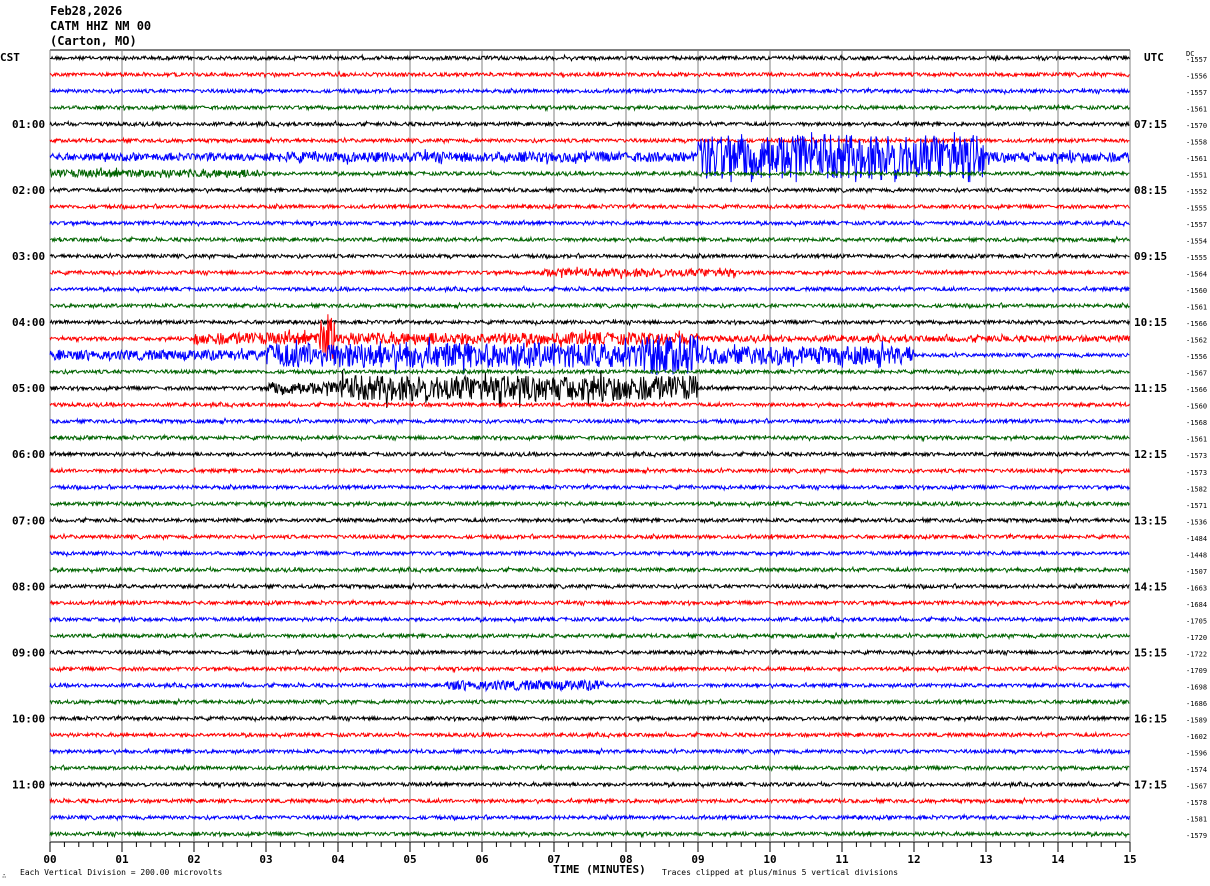 The image size is (1210, 886). What do you see at coordinates (1058, 859) in the screenshot?
I see `x-tick-label: 14` at bounding box center [1058, 859].